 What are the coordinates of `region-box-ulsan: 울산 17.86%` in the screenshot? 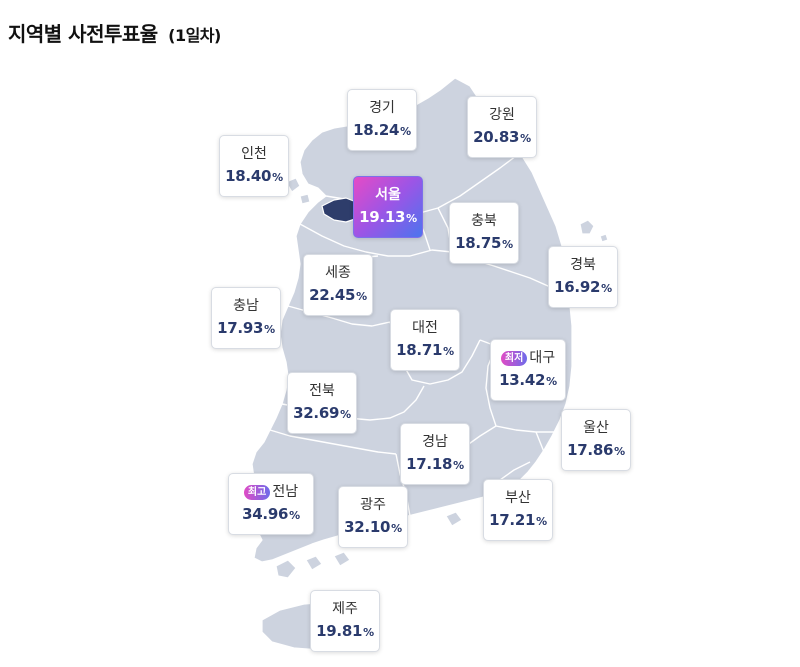 It's located at (596, 440).